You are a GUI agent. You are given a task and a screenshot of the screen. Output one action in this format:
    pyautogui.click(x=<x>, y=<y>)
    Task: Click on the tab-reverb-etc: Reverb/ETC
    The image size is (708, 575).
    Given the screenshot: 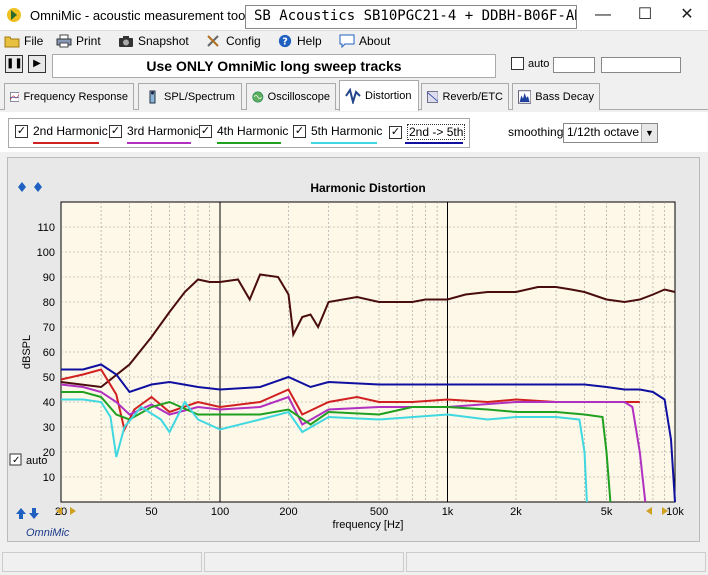 What is the action you would take?
    pyautogui.click(x=465, y=96)
    